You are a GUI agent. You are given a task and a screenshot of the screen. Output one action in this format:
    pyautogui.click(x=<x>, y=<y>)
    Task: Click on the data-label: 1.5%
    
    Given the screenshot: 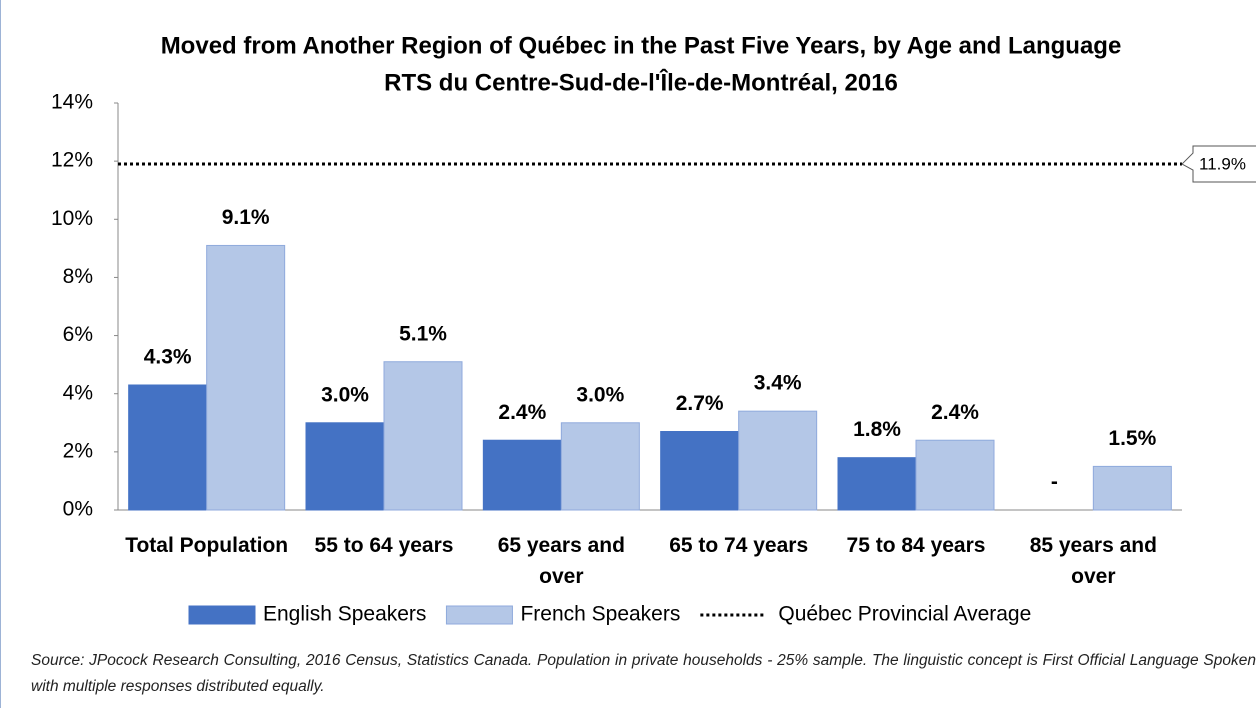 What is the action you would take?
    pyautogui.click(x=1132, y=438)
    